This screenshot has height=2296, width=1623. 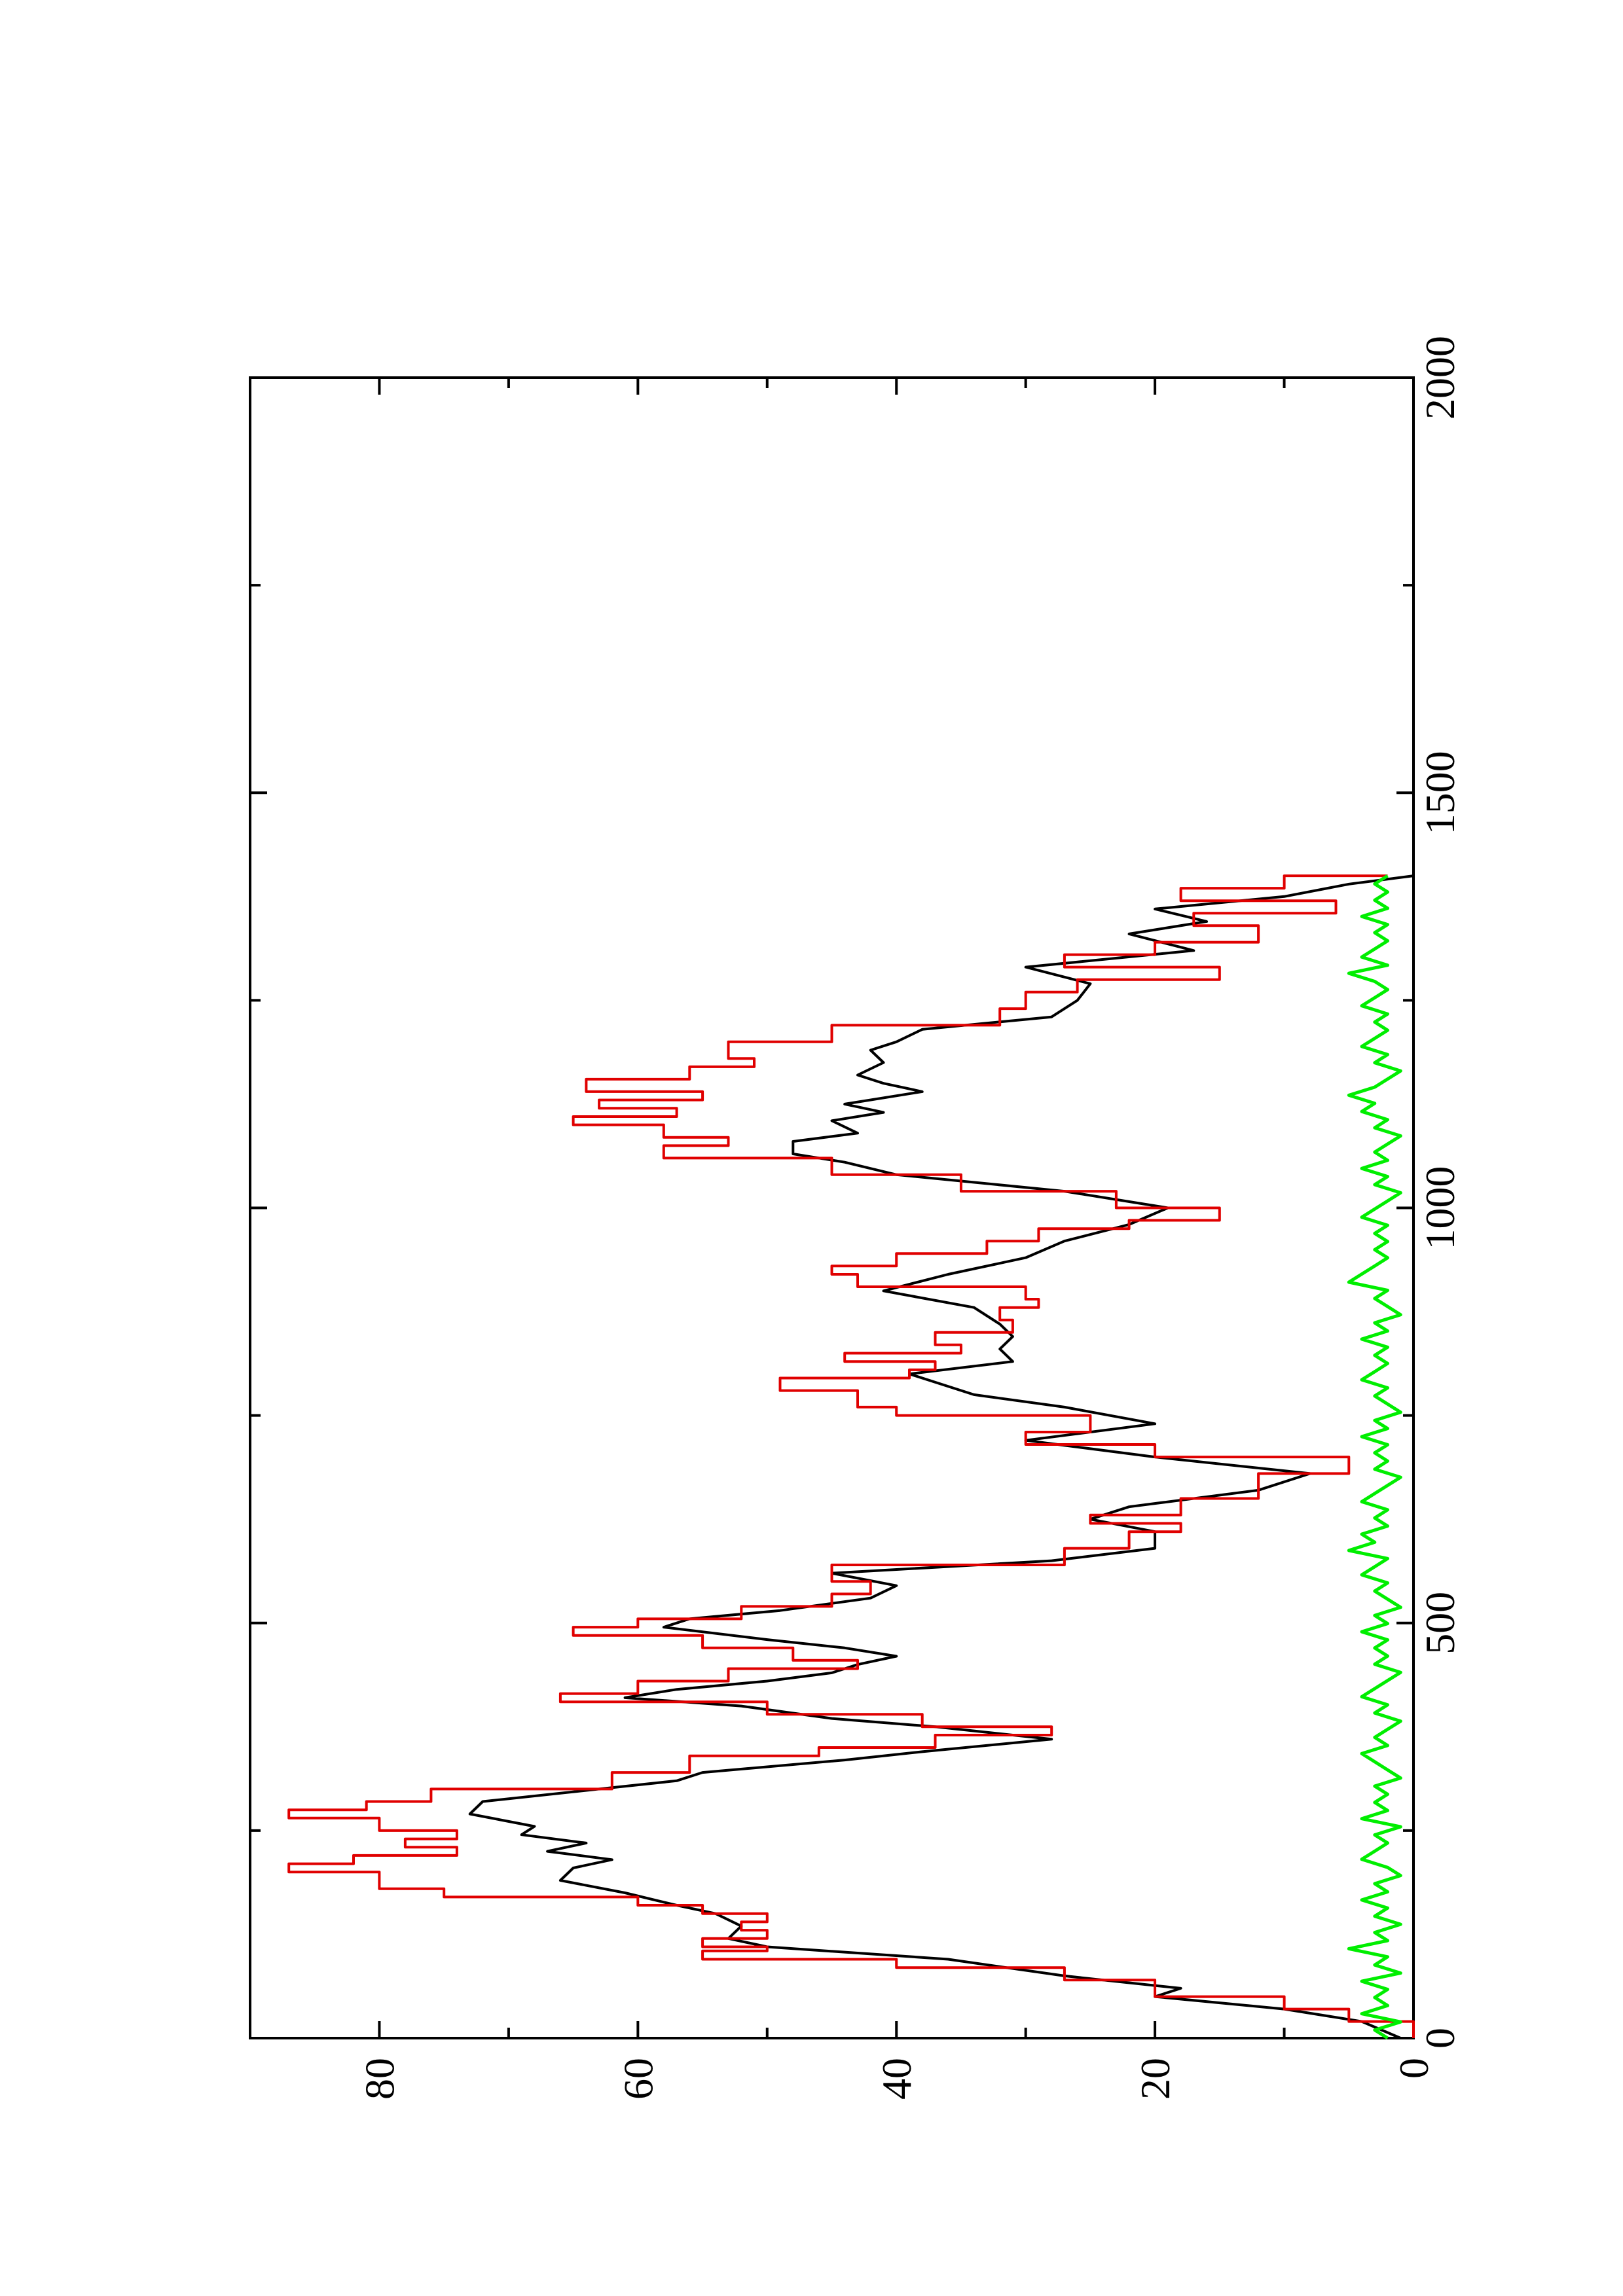 What do you see at coordinates (1155, 2079) in the screenshot?
I see `y-tick-label: 20` at bounding box center [1155, 2079].